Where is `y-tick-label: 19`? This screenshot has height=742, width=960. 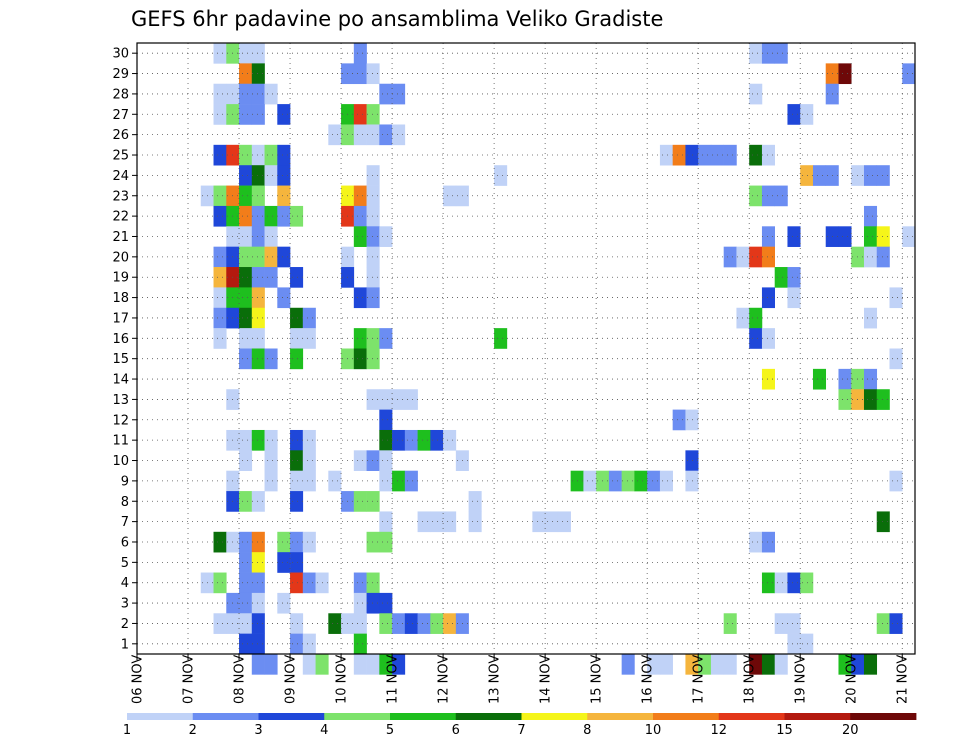 y-tick-label: 19 is located at coordinates (120, 278).